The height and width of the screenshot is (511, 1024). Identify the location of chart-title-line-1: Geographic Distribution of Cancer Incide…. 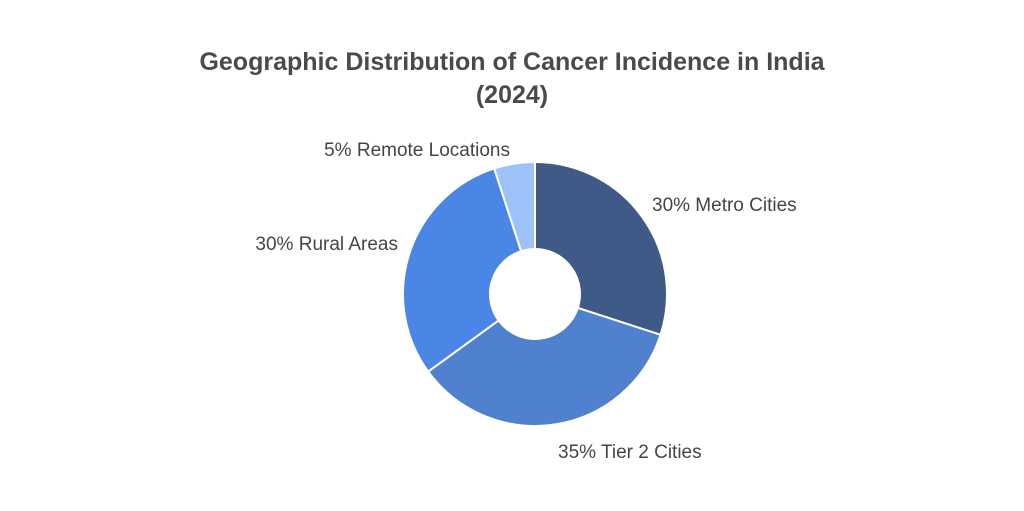
(512, 62).